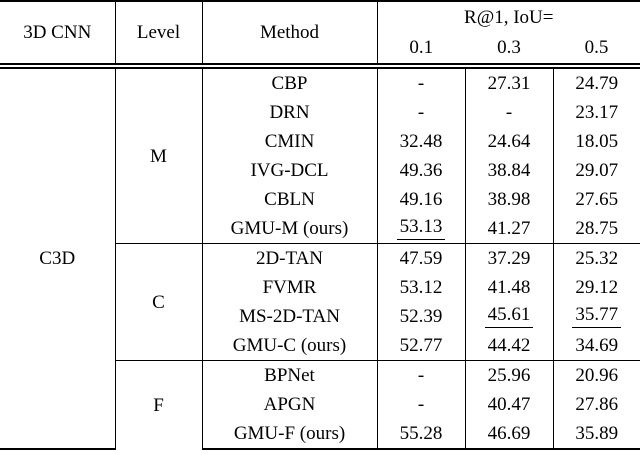 The height and width of the screenshot is (455, 640). Describe the element at coordinates (159, 34) in the screenshot. I see `header-level: Level` at that location.